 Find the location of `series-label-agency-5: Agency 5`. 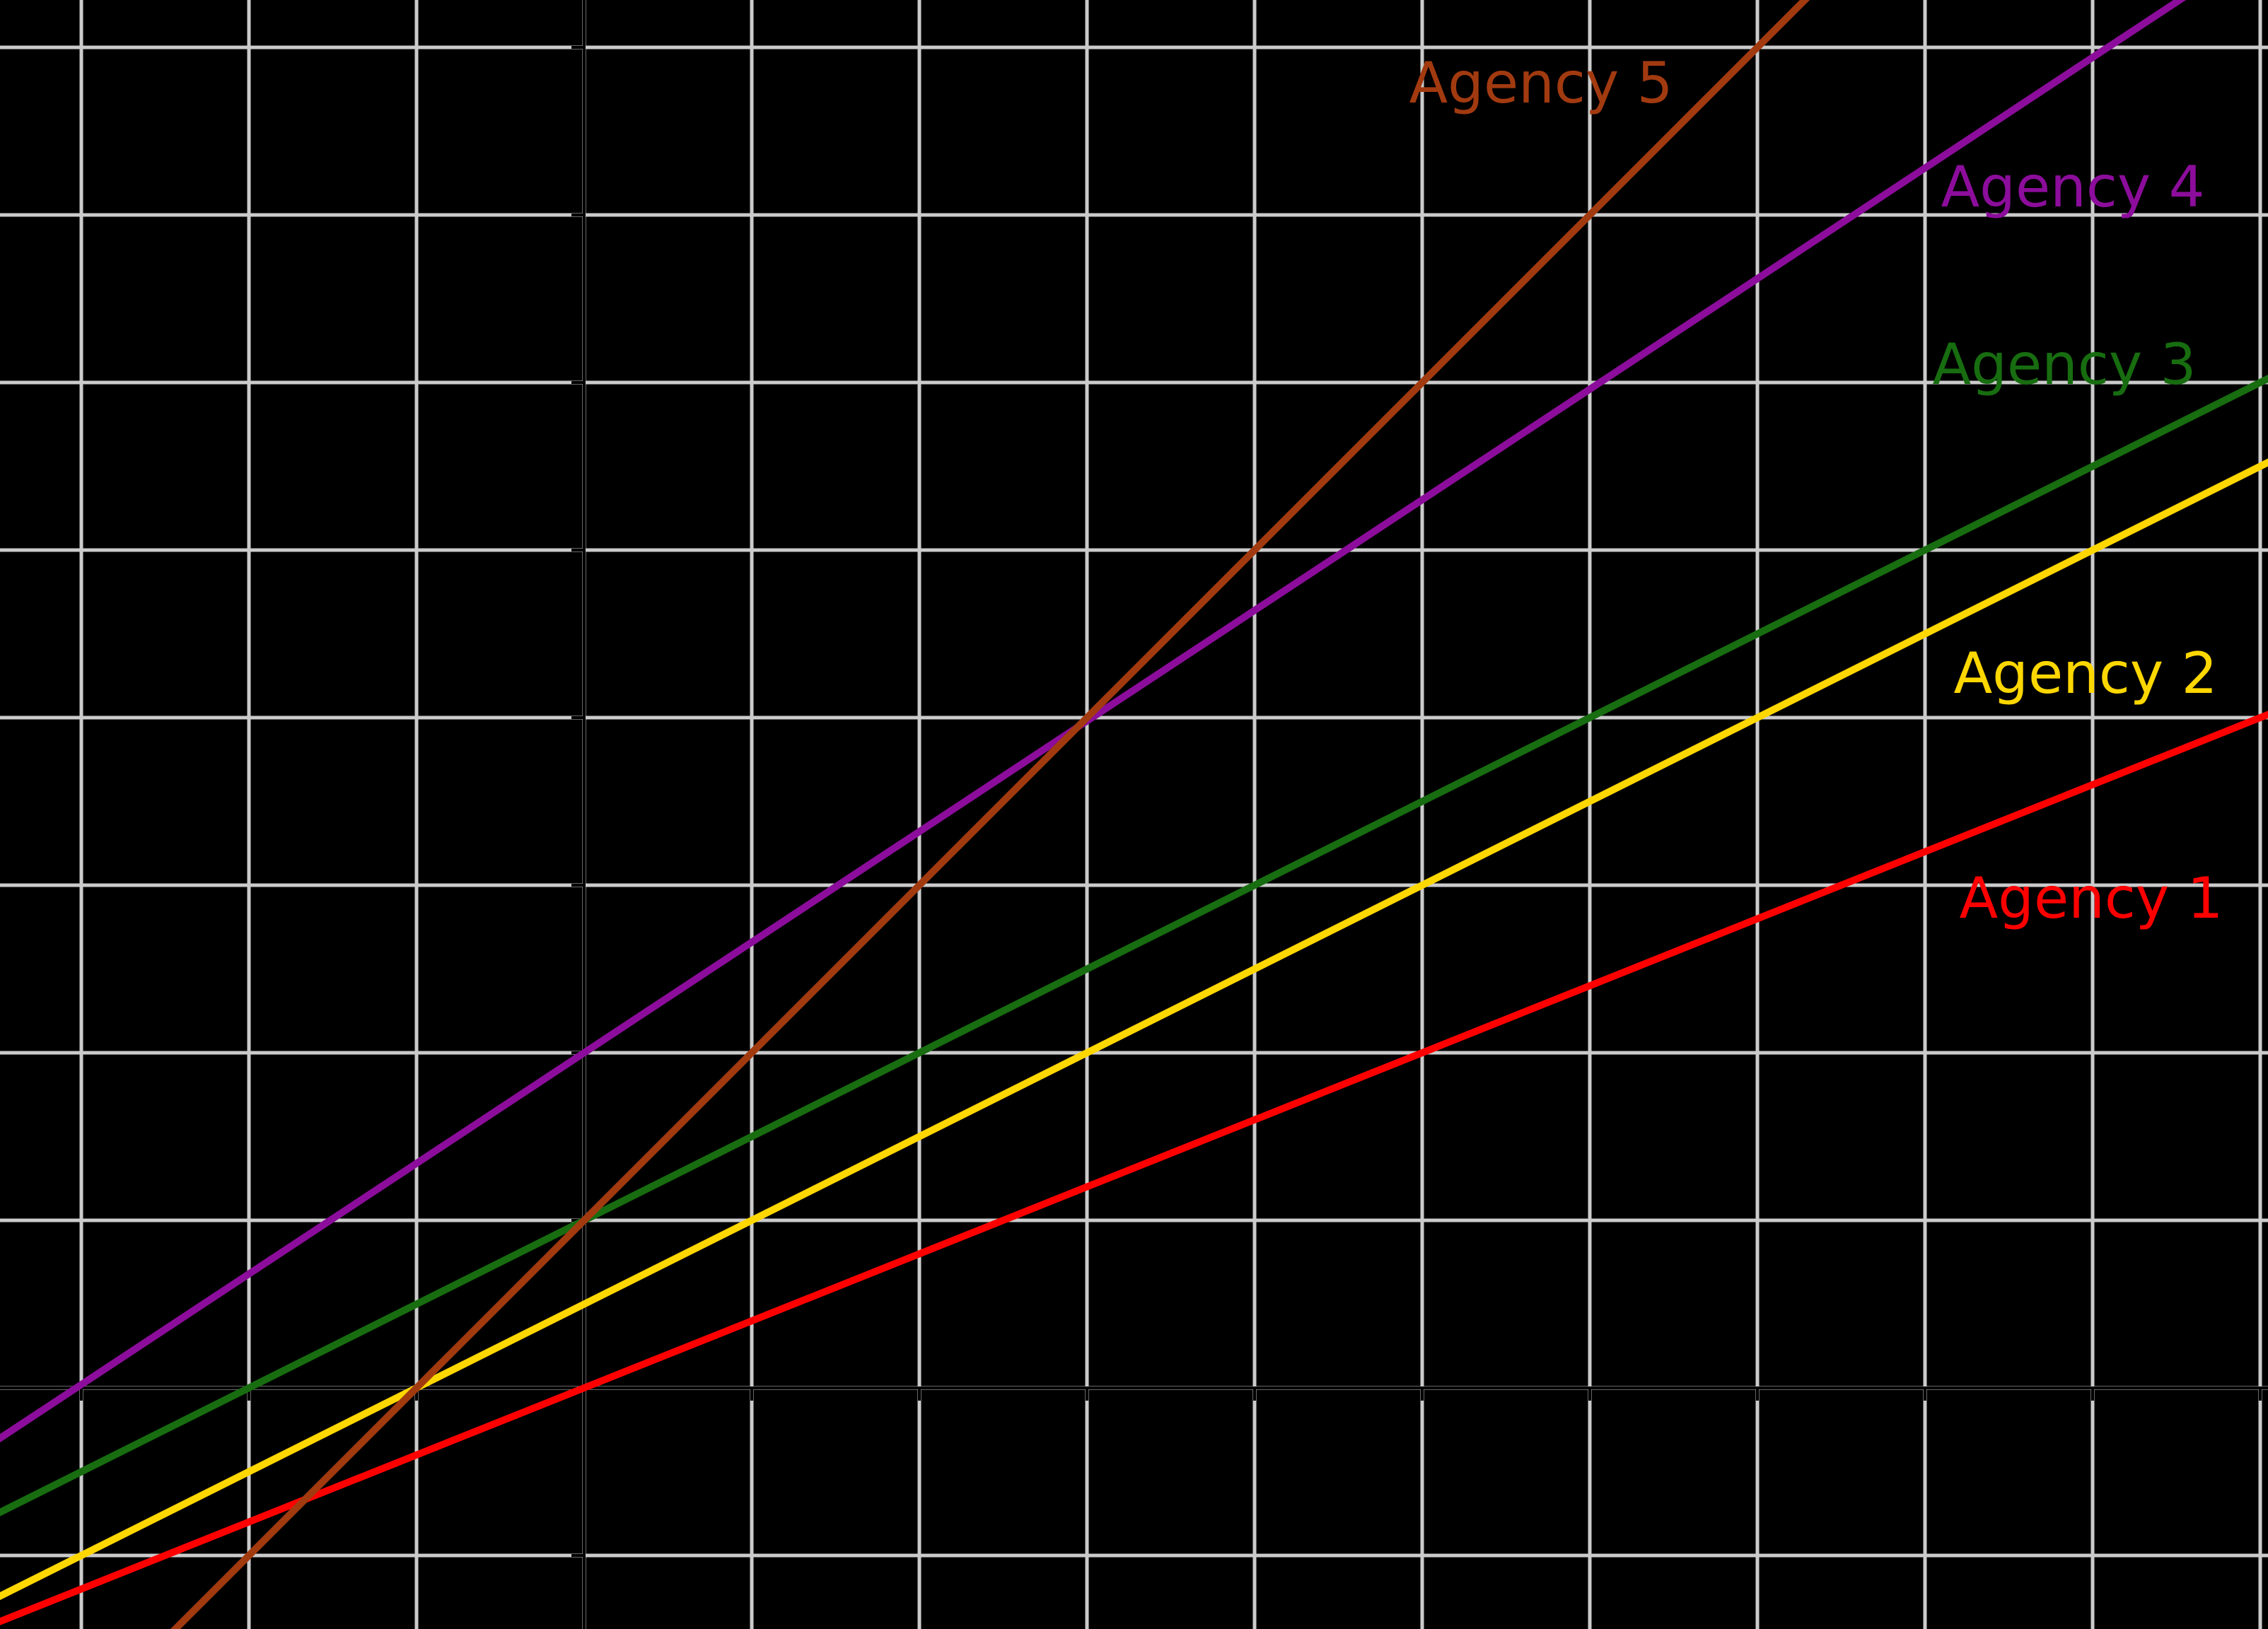

series-label-agency-5: Agency 5 is located at coordinates (1541, 83).